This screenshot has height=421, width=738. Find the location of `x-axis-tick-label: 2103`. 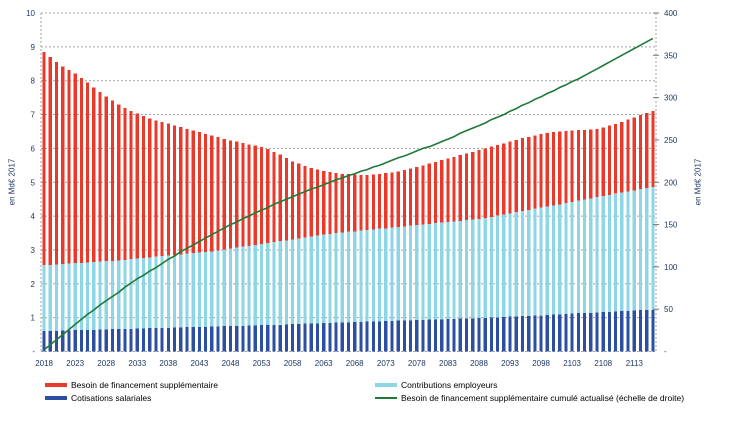

x-axis-tick-label: 2103 is located at coordinates (572, 363).